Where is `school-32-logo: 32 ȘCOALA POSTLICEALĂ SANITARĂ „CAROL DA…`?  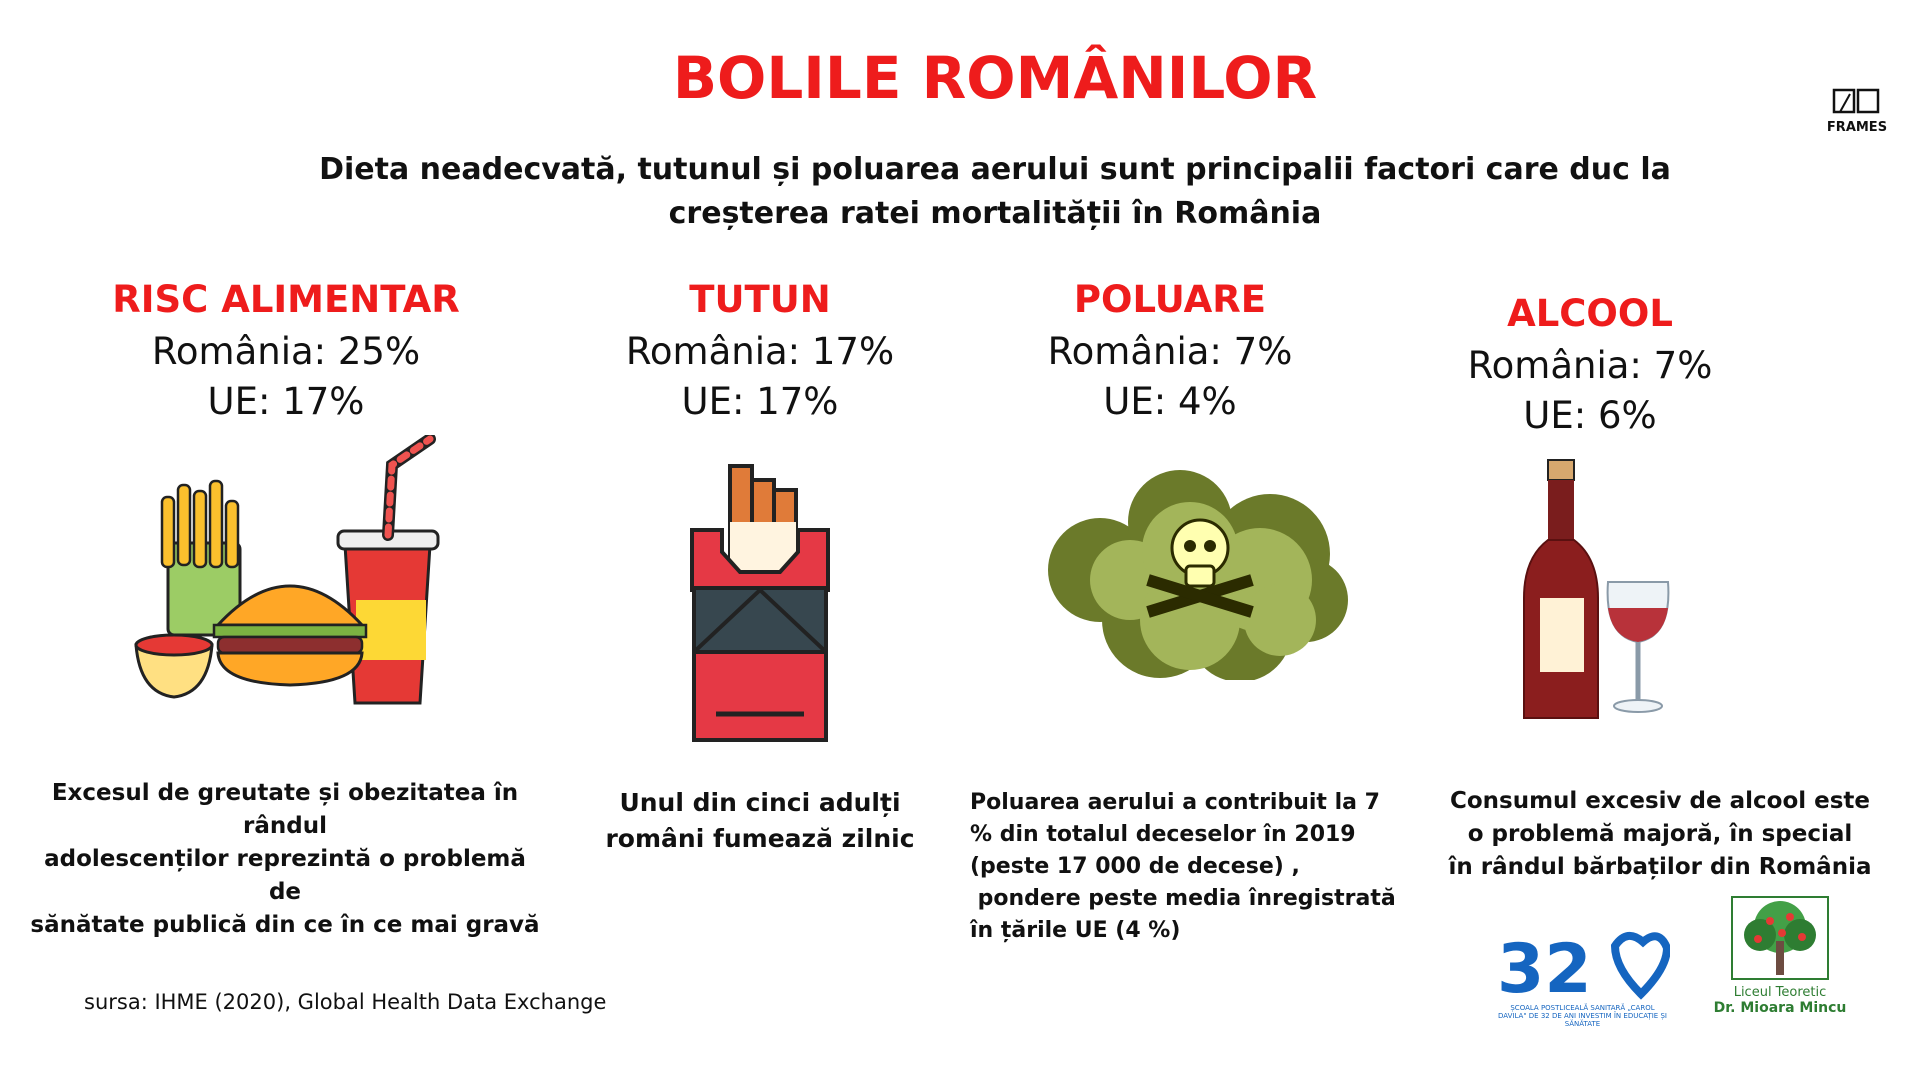
school-32-logo: 32 ȘCOALA POSTLICEALĂ SANITARĂ „CAROL DA… is located at coordinates (1583, 978).